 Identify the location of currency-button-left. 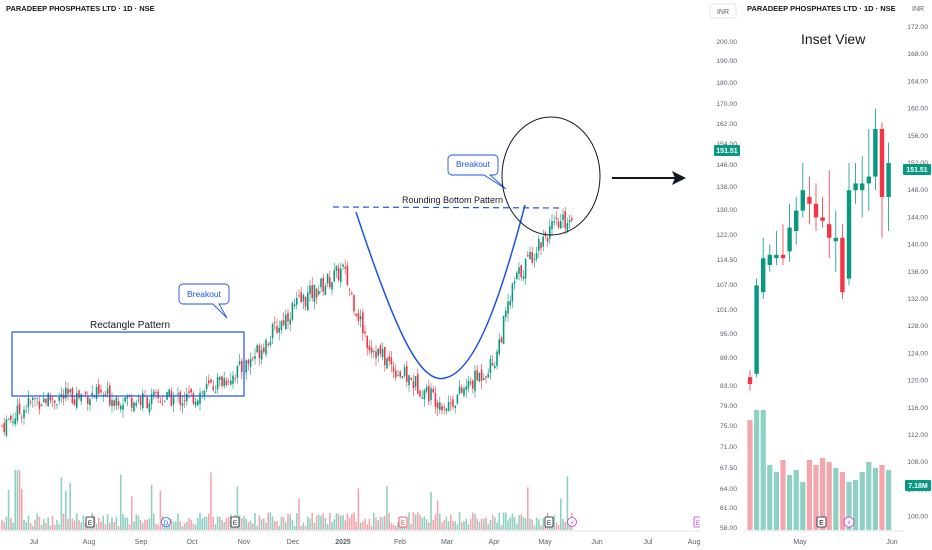
(723, 11).